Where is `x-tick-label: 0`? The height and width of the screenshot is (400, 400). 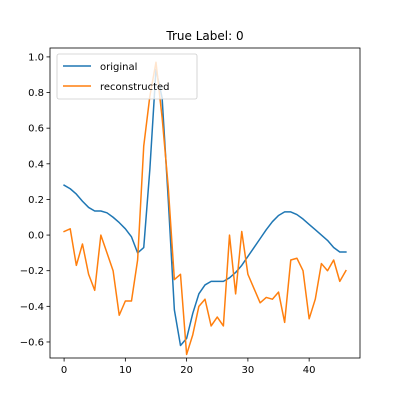
x-tick-label: 0 is located at coordinates (64, 370).